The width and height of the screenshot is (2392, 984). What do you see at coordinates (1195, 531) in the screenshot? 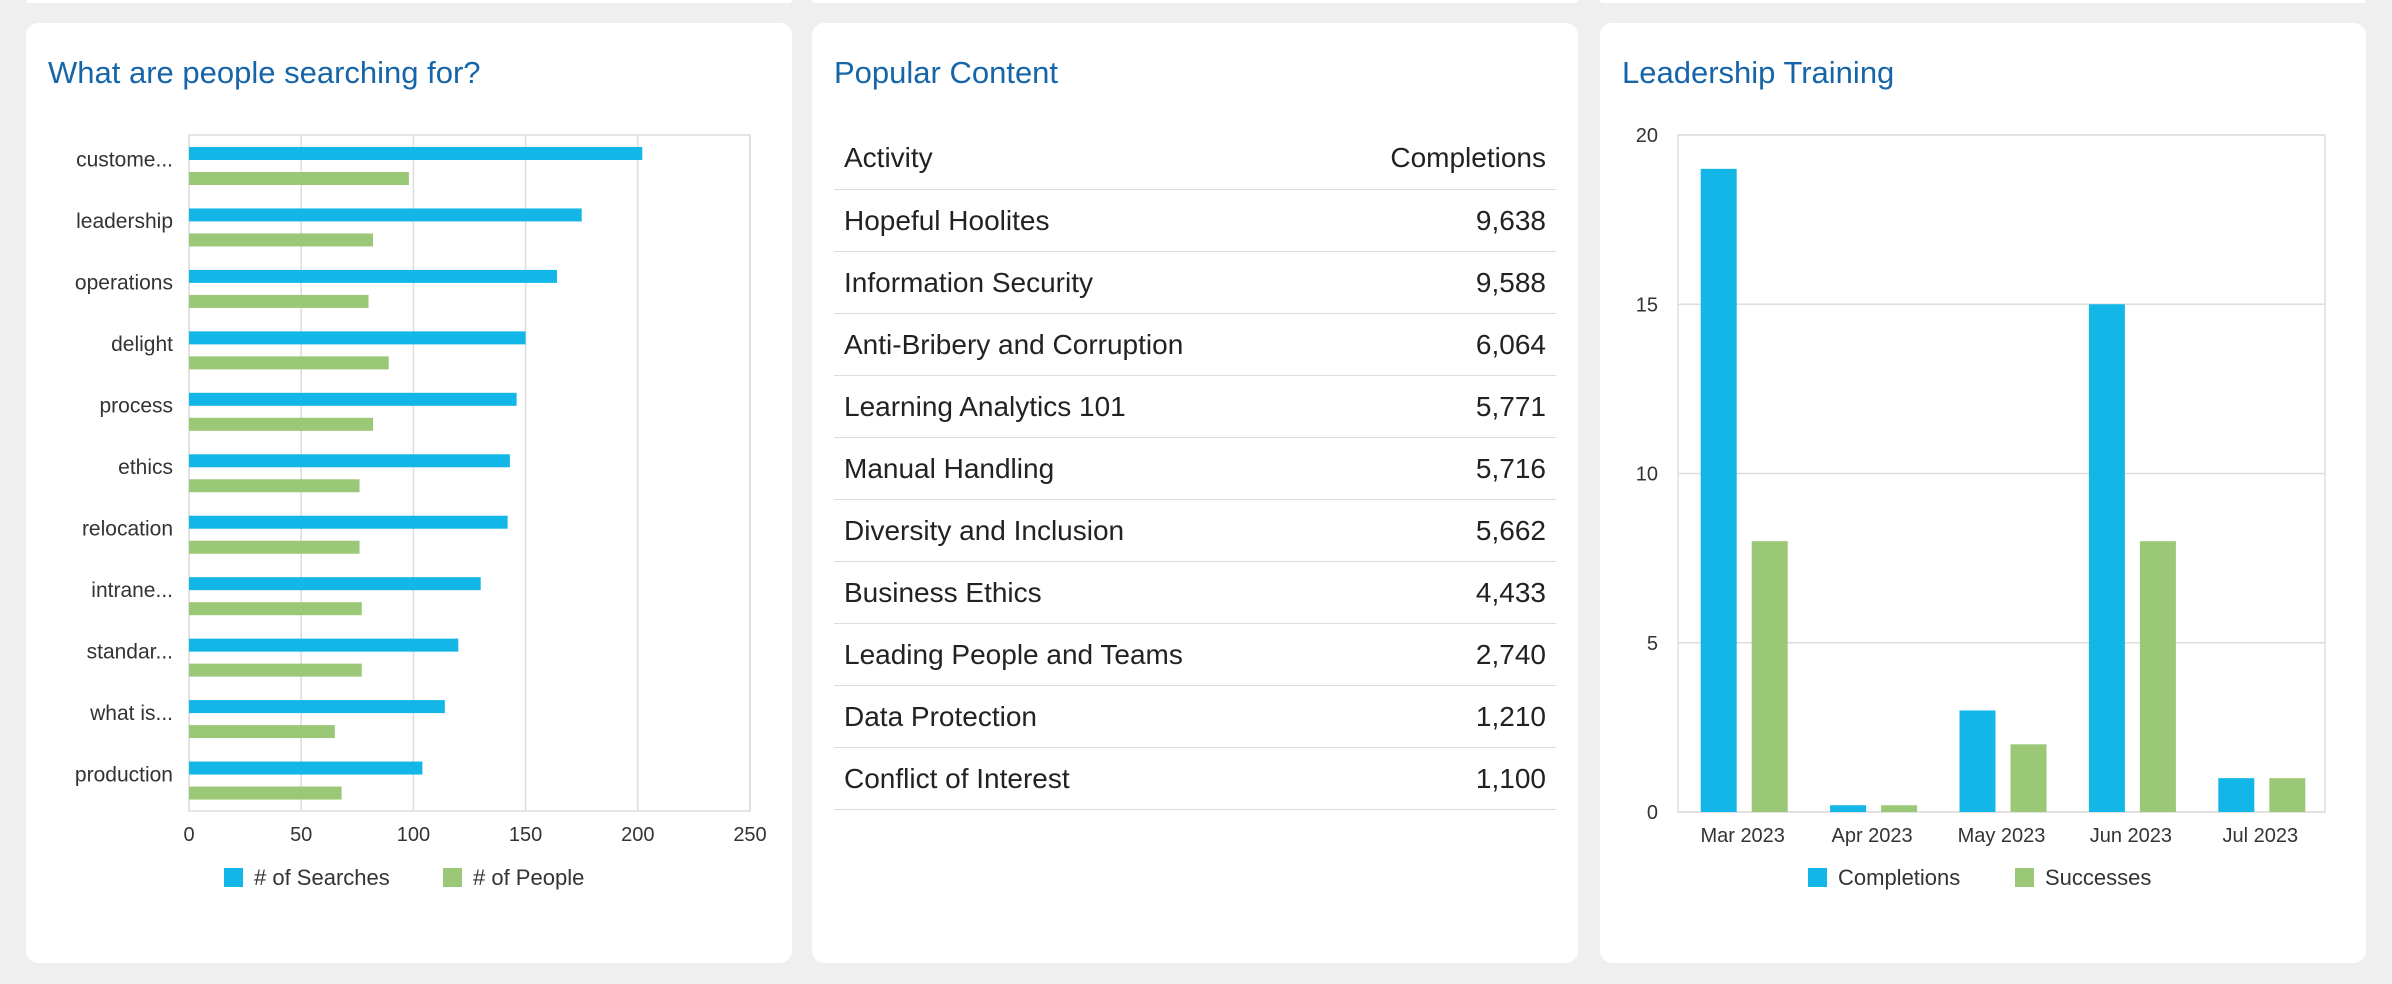
I see `table-row: Diversity and Inclusion 5,662` at bounding box center [1195, 531].